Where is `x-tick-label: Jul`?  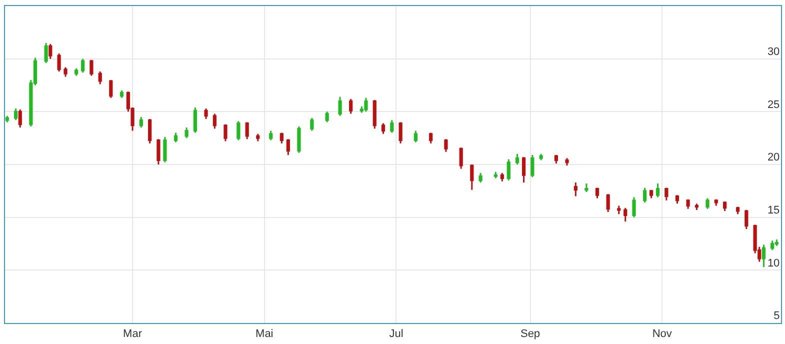 x-tick-label: Jul is located at coordinates (396, 334).